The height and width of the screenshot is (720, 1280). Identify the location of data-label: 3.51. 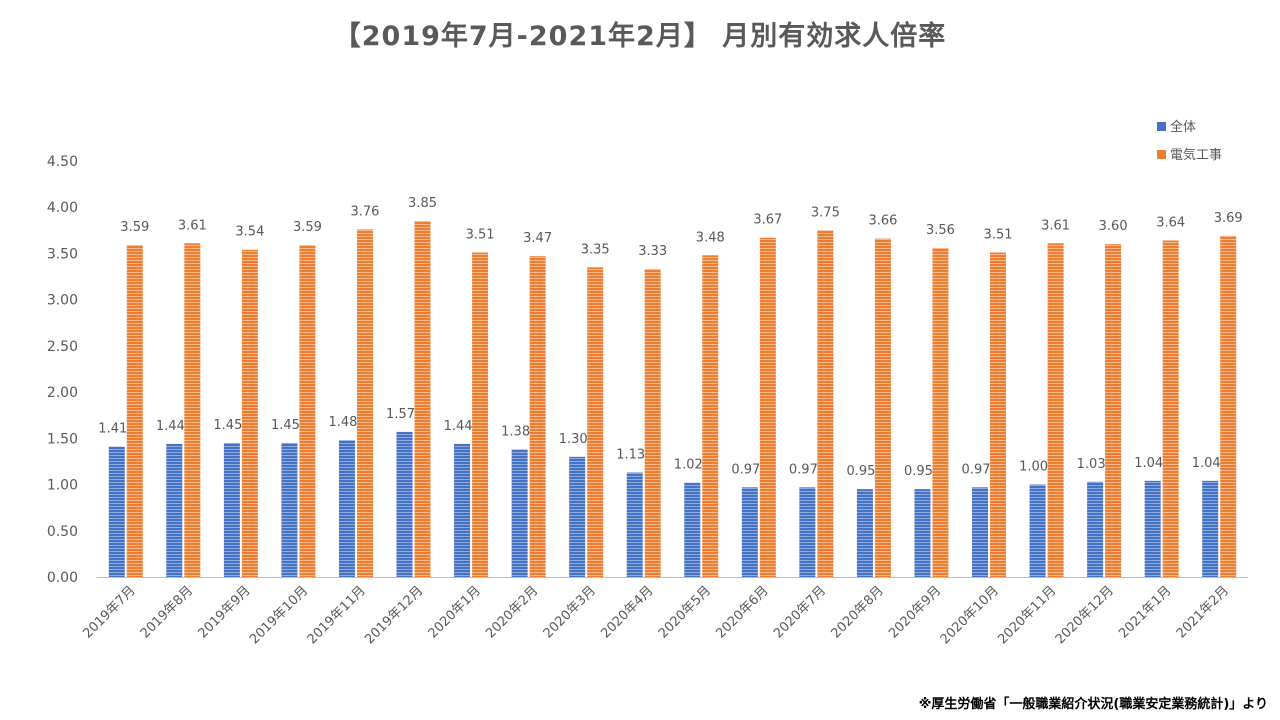
(480, 235).